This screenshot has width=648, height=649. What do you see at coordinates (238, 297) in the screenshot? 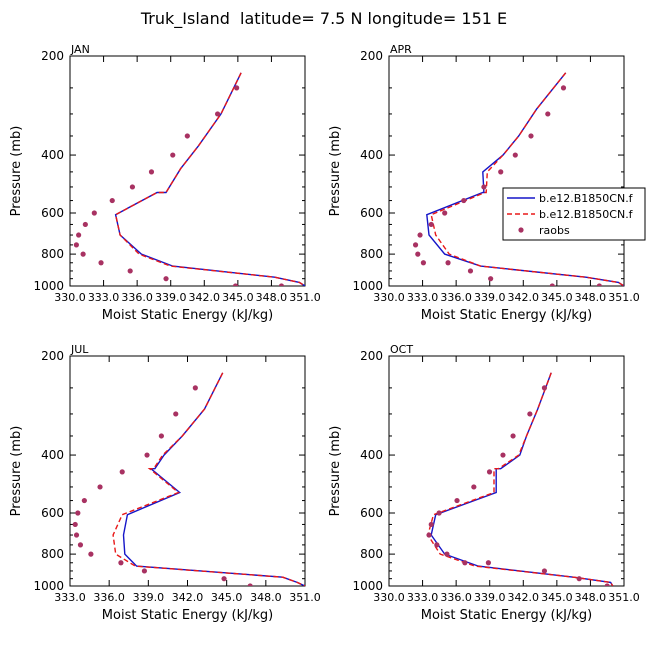
I see `x-tick-label: 345.0` at bounding box center [238, 297].